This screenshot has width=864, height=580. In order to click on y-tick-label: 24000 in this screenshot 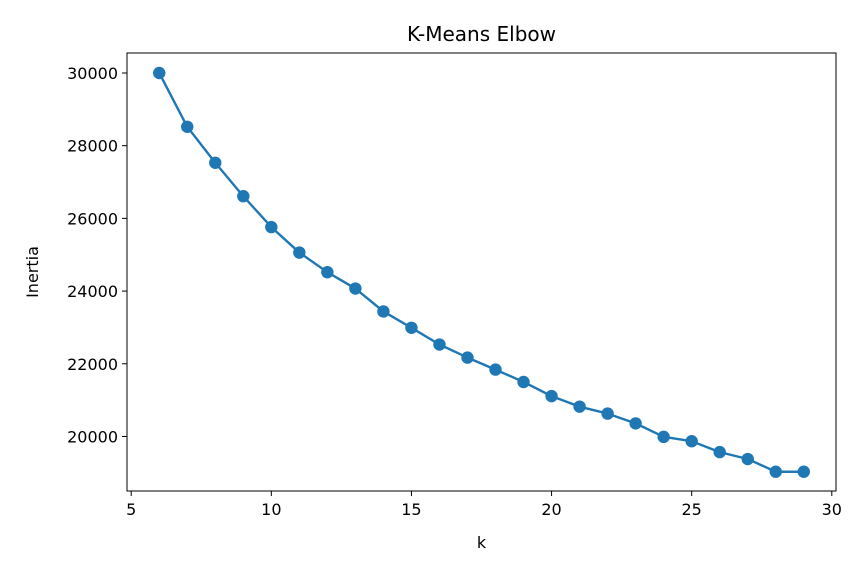, I will do `click(92, 291)`.